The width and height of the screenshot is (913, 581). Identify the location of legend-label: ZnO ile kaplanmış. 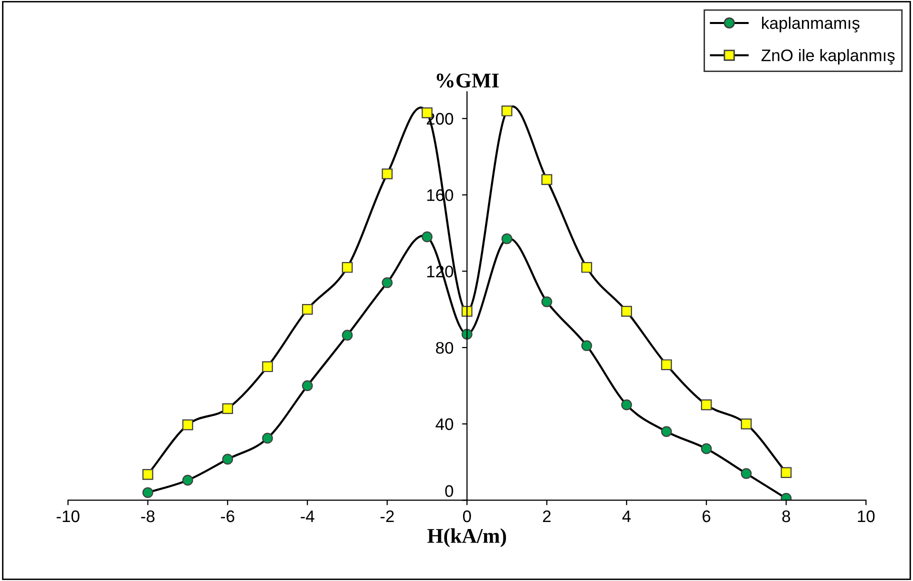
(828, 57).